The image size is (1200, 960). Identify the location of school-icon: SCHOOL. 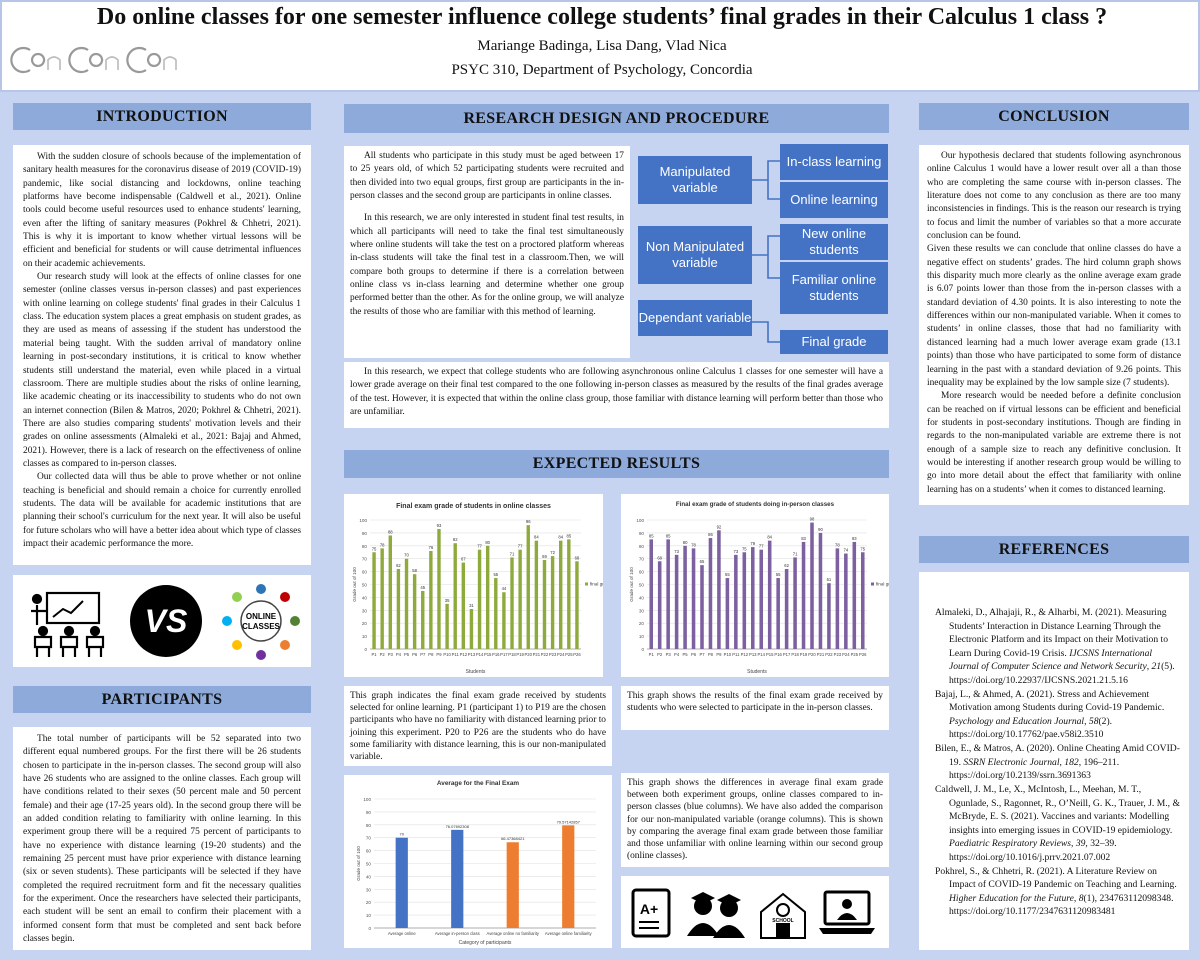
(783, 915).